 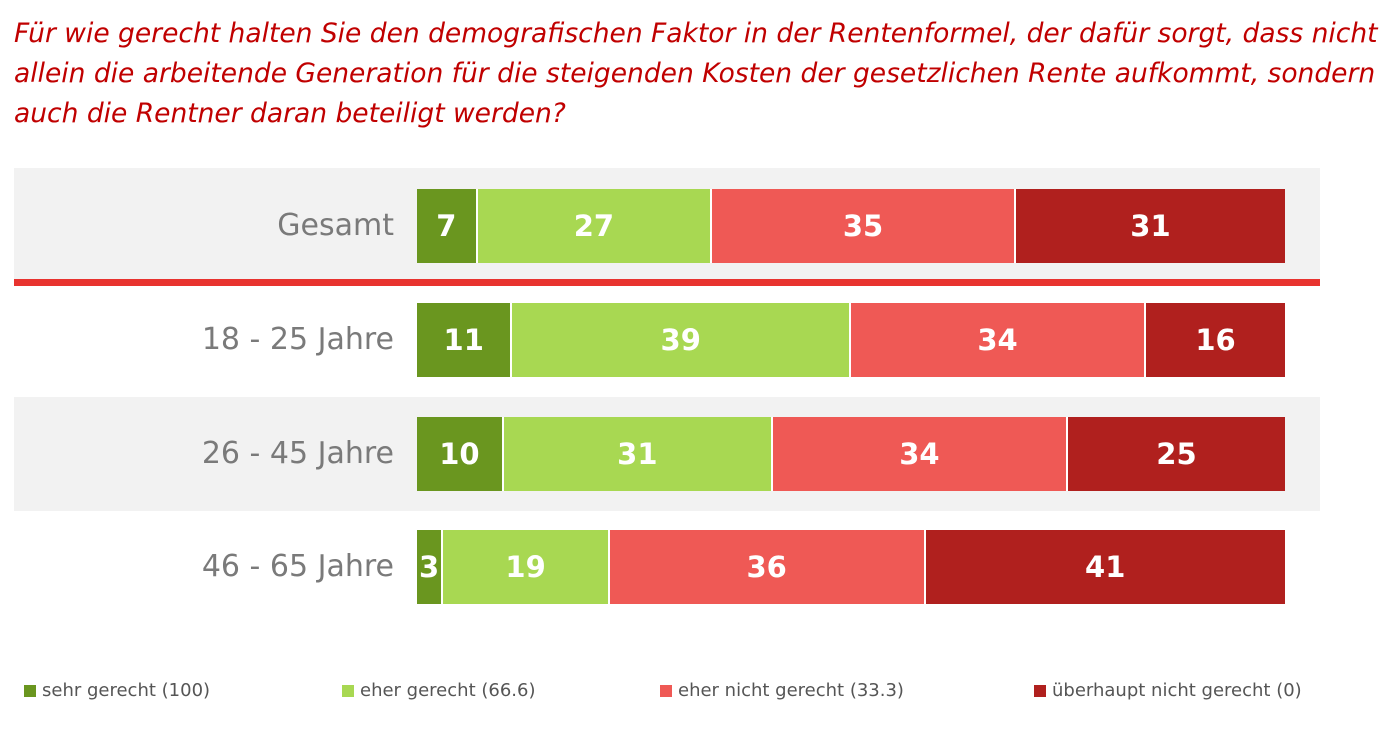 I want to click on data-label: 25, so click(x=1176, y=454).